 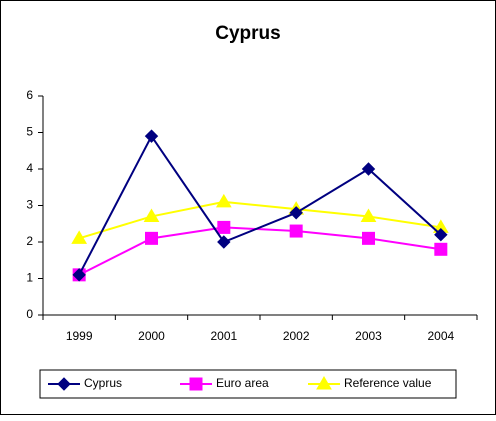 I want to click on legend-label: Reference value, so click(x=388, y=383).